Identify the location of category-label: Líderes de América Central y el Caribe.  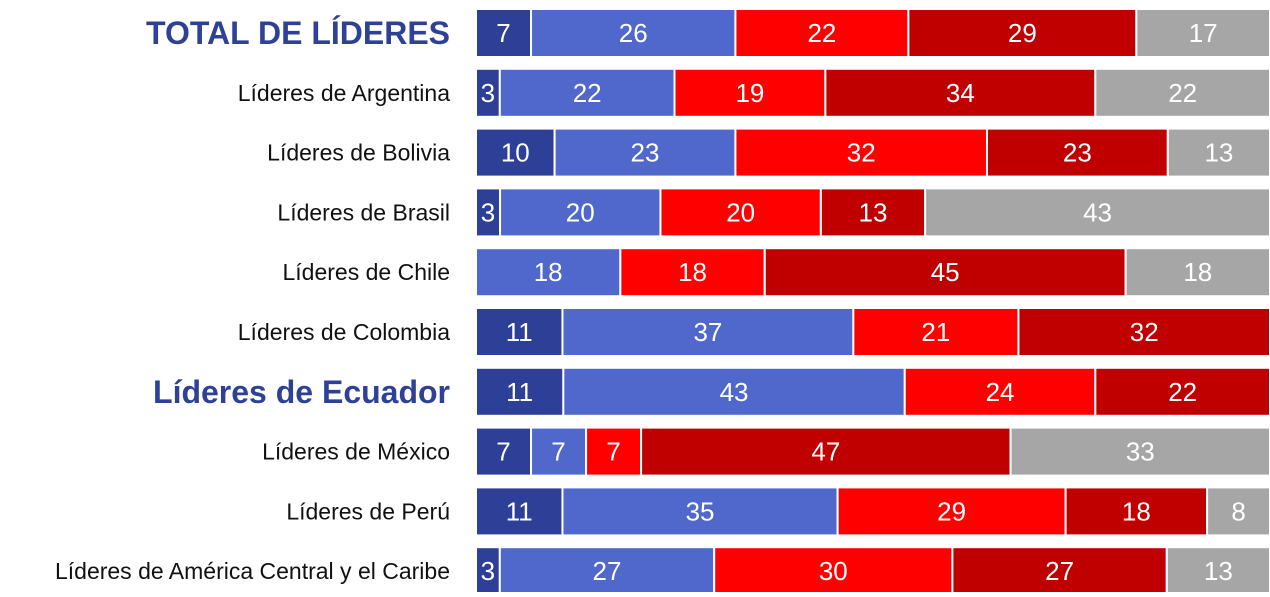
(252, 571).